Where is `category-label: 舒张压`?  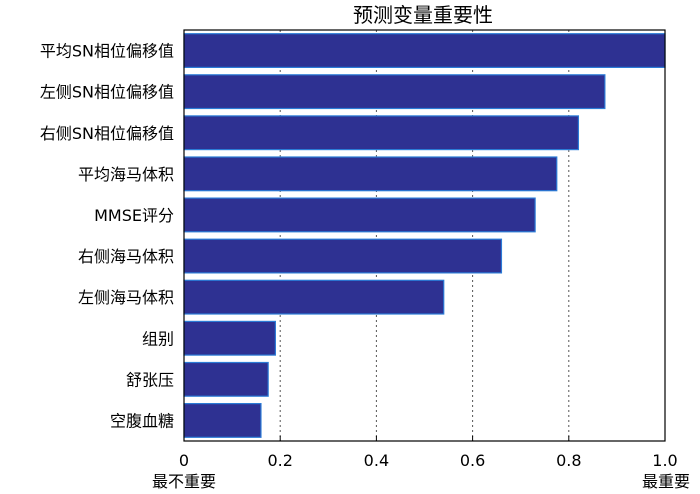
category-label: 舒张压 is located at coordinates (150, 379).